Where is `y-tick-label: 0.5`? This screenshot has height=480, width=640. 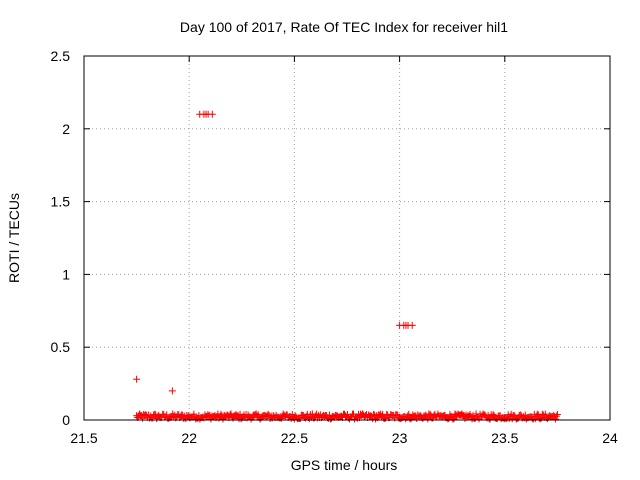 y-tick-label: 0.5 is located at coordinates (61, 347).